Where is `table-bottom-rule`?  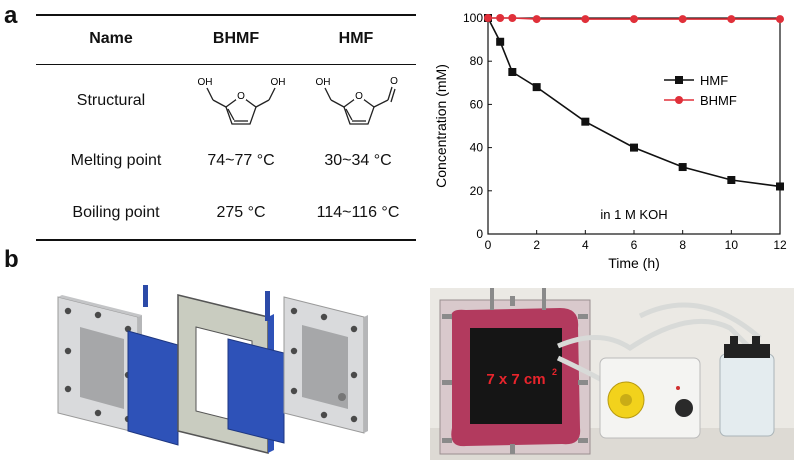 table-bottom-rule is located at coordinates (226, 240).